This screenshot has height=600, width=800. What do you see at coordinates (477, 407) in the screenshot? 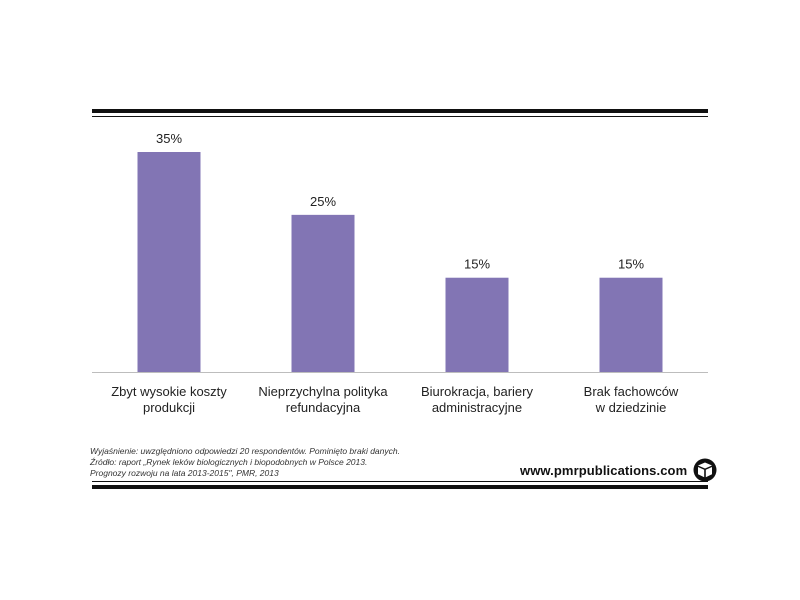
I see `category-label: administracyjne` at bounding box center [477, 407].